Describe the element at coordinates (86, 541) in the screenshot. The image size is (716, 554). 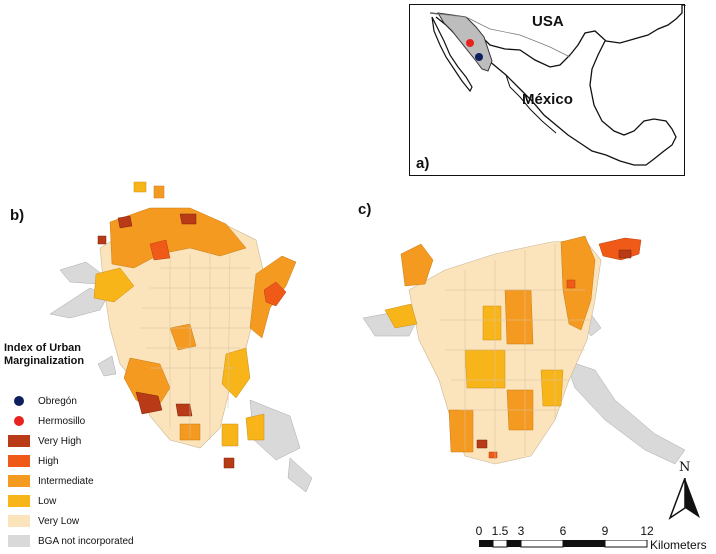
I see `legend-label: BGA not incorporated` at that location.